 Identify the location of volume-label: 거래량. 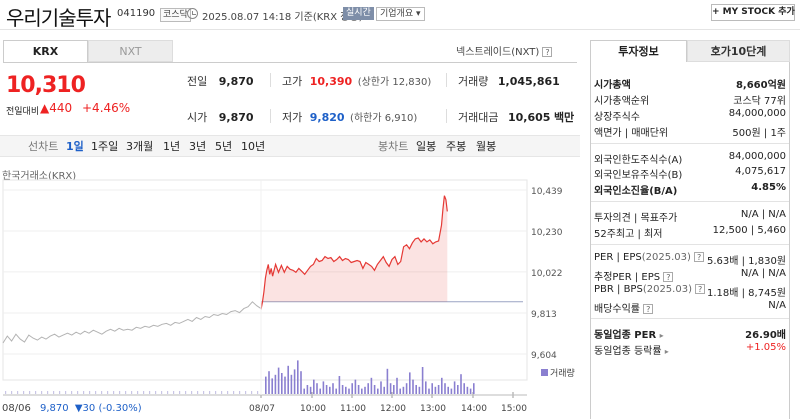
(473, 81).